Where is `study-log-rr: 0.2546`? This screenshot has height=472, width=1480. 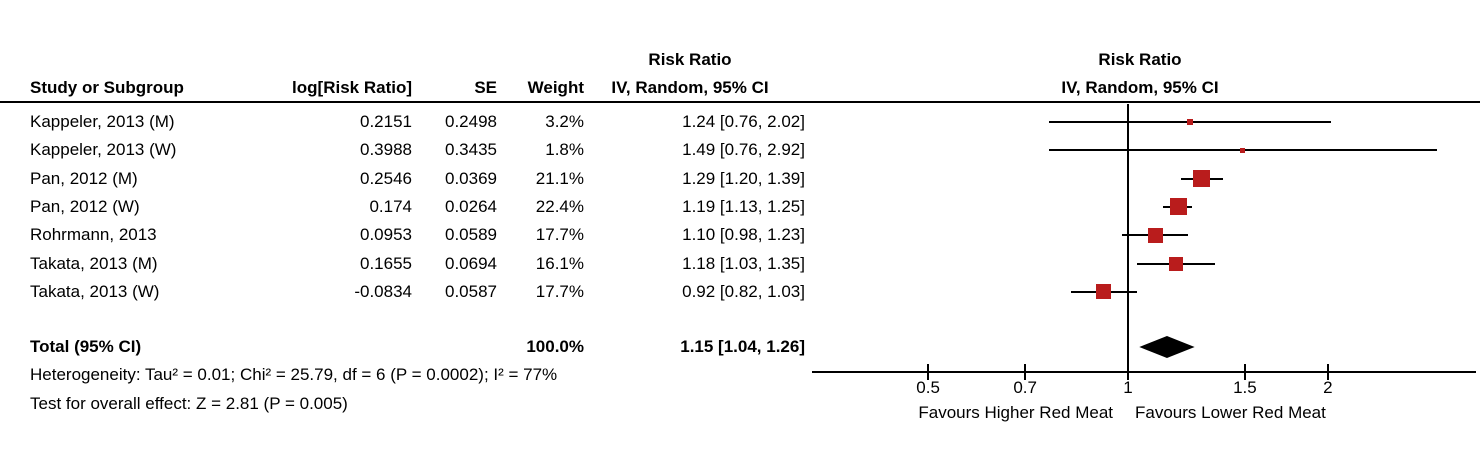 study-log-rr: 0.2546 is located at coordinates (386, 178).